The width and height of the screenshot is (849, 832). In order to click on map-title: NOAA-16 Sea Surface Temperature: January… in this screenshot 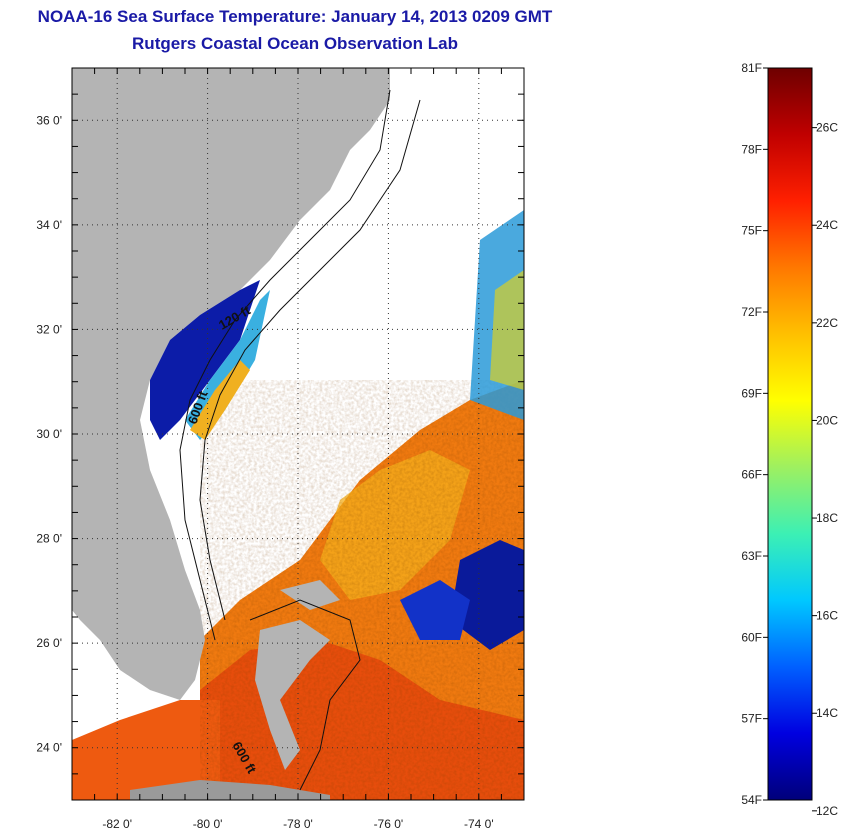, I will do `click(295, 16)`.